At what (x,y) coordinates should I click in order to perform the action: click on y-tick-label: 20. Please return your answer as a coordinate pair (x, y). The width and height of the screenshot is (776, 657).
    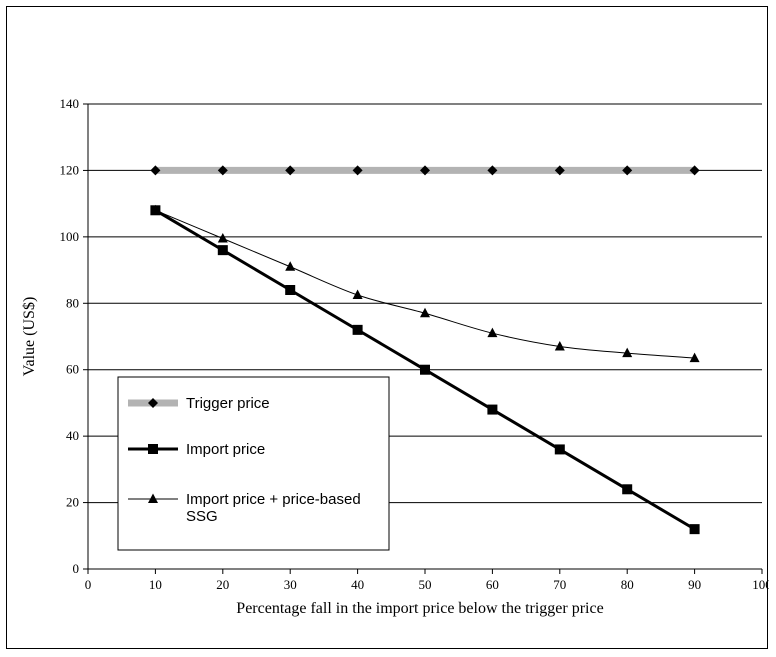
    Looking at the image, I should click on (72, 502).